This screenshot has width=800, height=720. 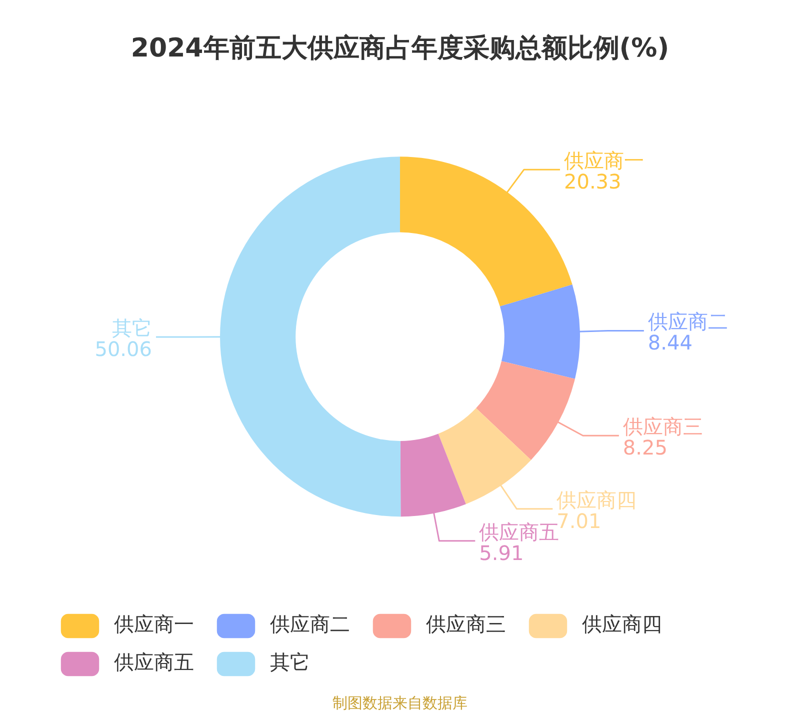 What do you see at coordinates (622, 624) in the screenshot?
I see `legend-label: 供应商四` at bounding box center [622, 624].